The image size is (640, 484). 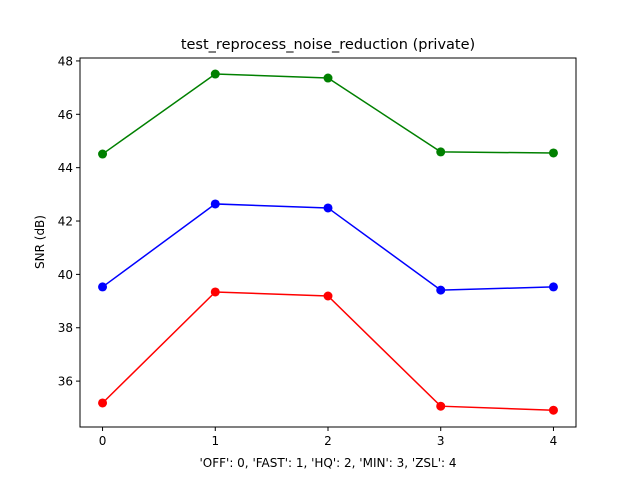 What do you see at coordinates (65, 61) in the screenshot?
I see `y-tick-label: 48` at bounding box center [65, 61].